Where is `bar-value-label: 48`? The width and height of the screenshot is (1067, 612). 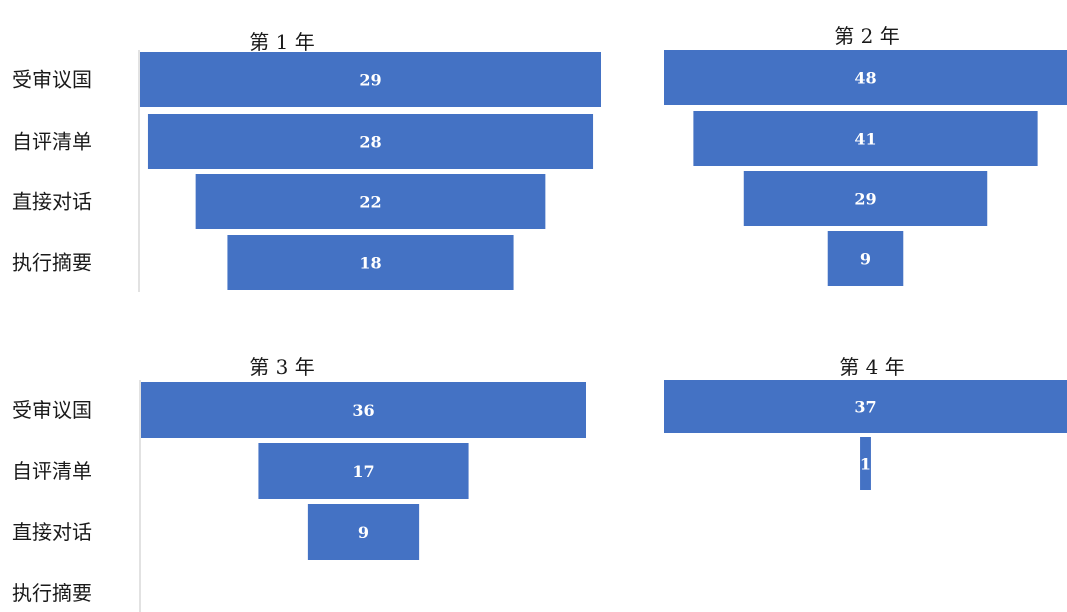 bar-value-label: 48 is located at coordinates (865, 78).